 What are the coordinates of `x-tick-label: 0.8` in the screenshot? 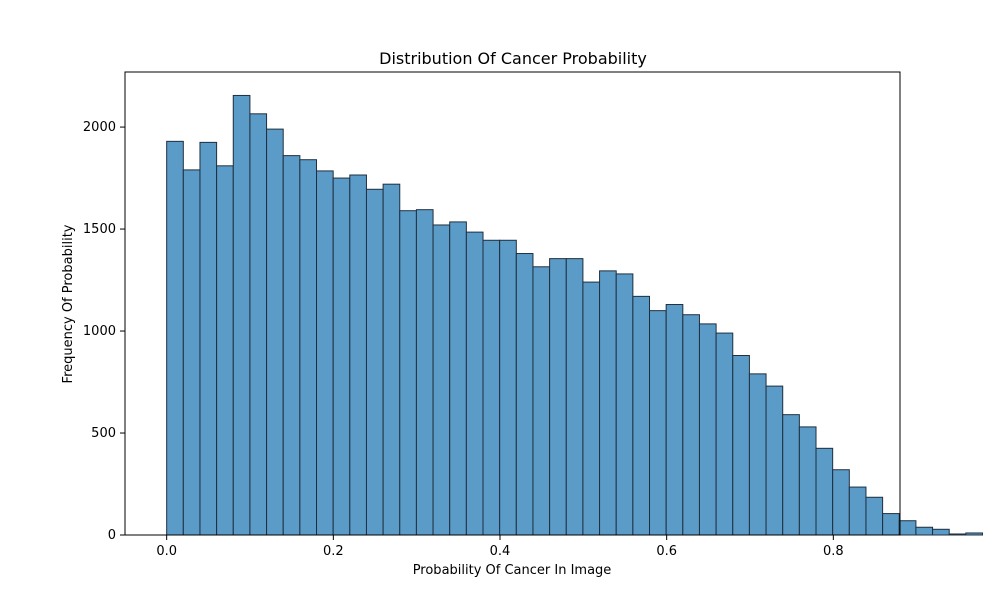 It's located at (833, 551).